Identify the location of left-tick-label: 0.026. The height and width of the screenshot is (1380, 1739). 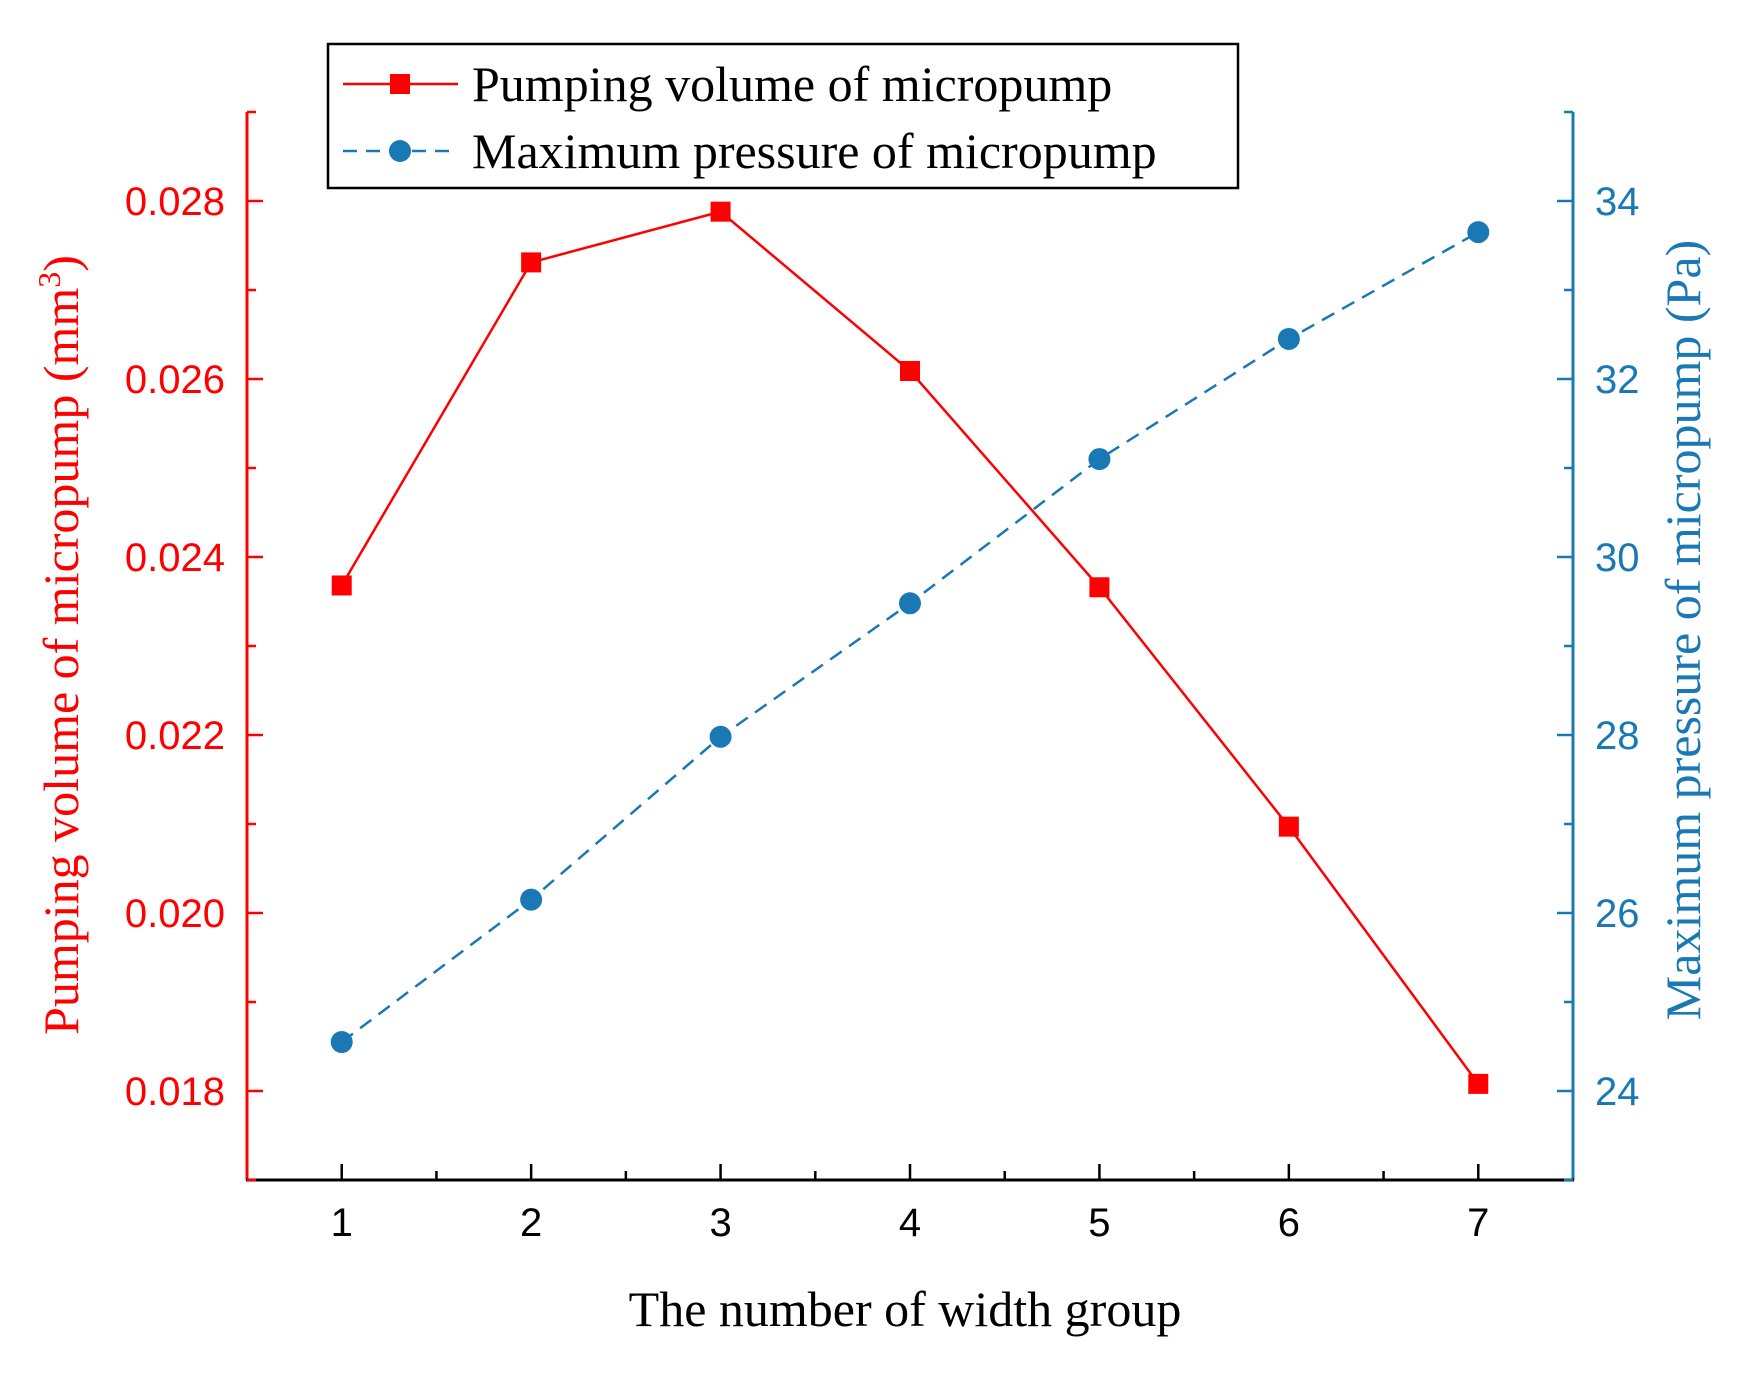
(175, 380).